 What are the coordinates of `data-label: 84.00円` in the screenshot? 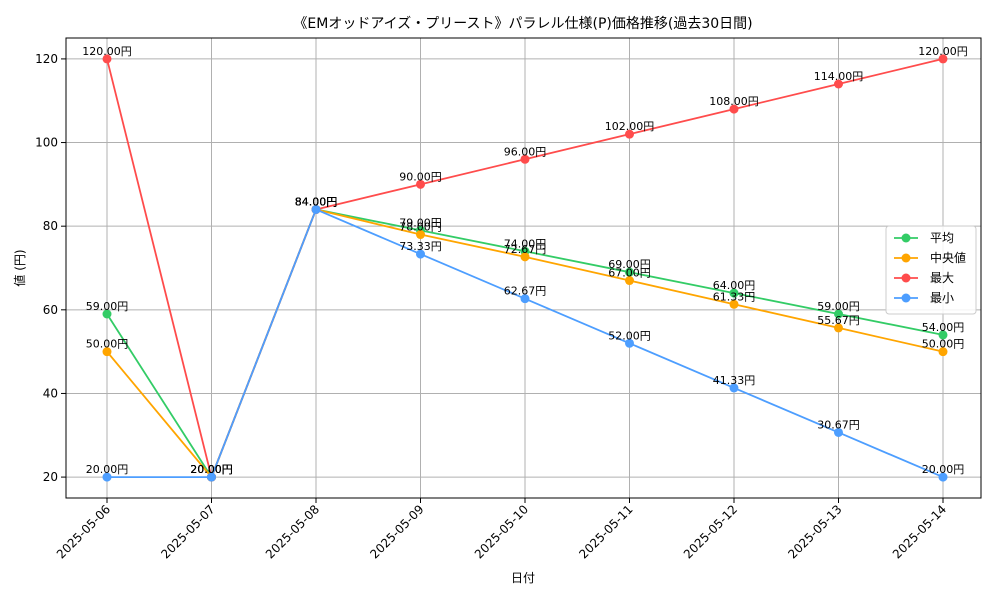 It's located at (316, 201).